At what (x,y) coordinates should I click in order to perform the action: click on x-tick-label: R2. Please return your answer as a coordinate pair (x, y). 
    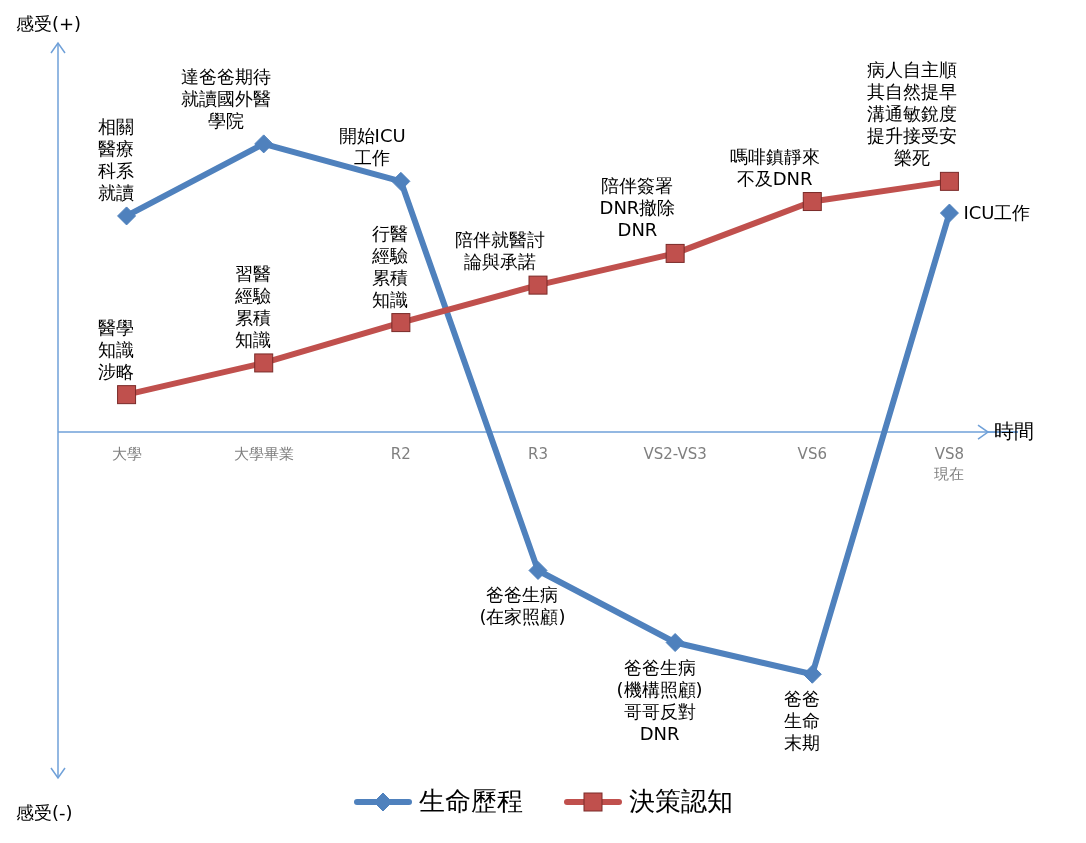
    Looking at the image, I should click on (400, 454).